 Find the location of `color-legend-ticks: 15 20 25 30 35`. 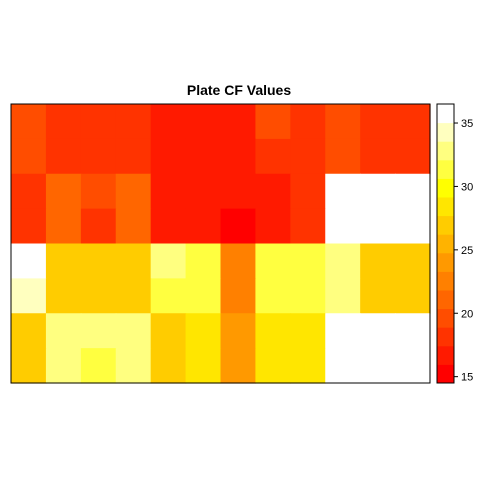

color-legend-ticks: 15 20 25 30 35 is located at coordinates (463, 251).